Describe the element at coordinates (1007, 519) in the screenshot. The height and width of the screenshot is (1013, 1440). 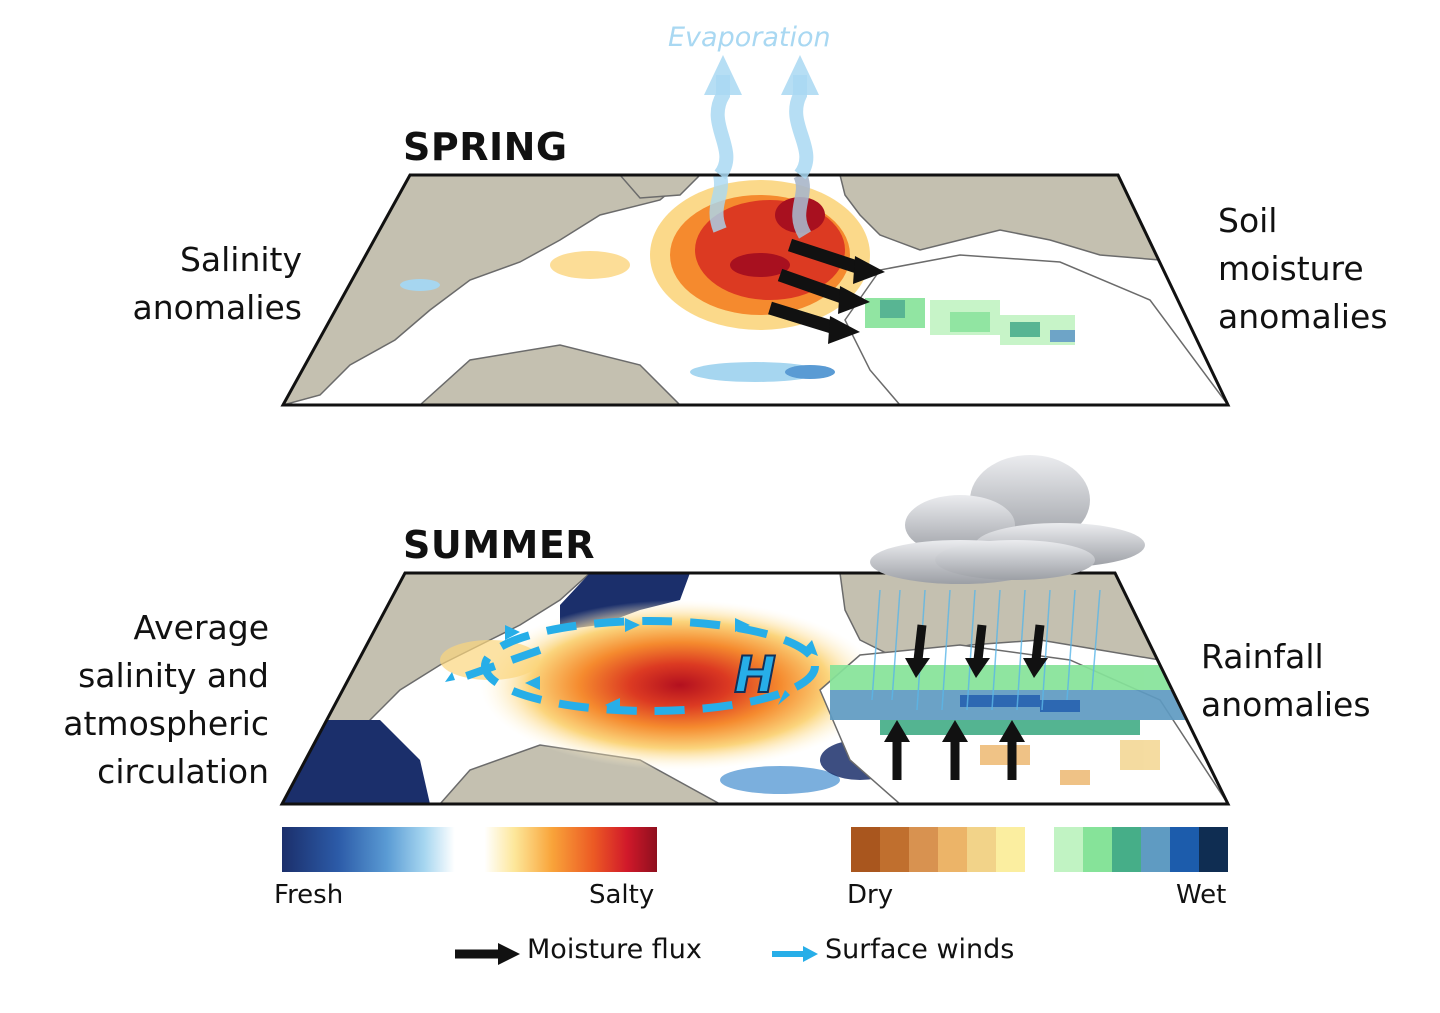
I see `rain-cloud` at that location.